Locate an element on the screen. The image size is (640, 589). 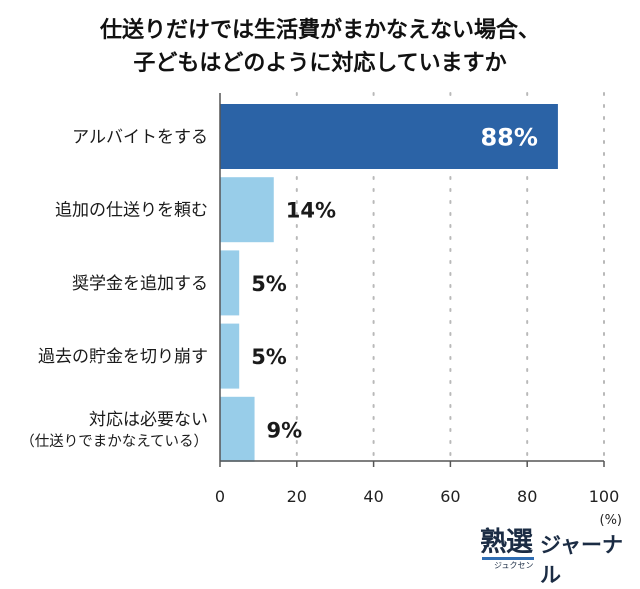
title-line-1: 仕送りだけでは生活費がまかなえない場合、 is located at coordinates (319, 30).